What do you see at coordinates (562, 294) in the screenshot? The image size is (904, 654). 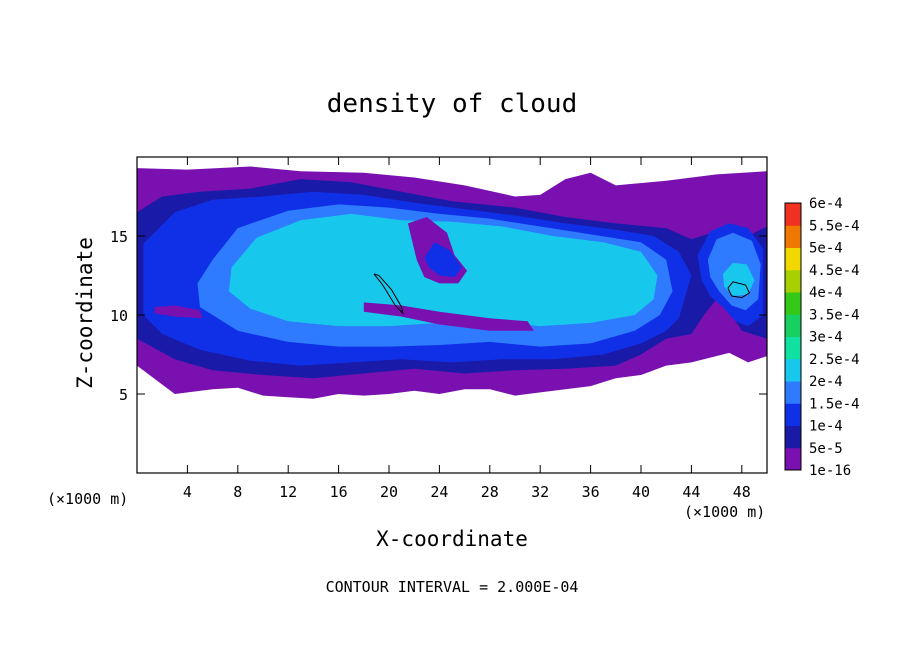 I see `contour-lines` at bounding box center [562, 294].